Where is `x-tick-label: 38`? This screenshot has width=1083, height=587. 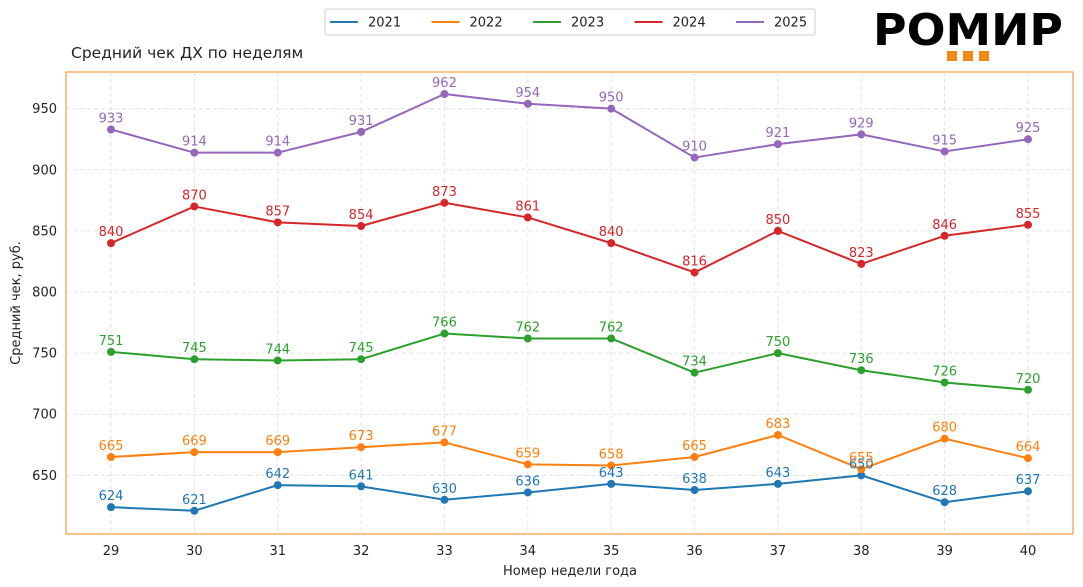
x-tick-label: 38 is located at coordinates (861, 551).